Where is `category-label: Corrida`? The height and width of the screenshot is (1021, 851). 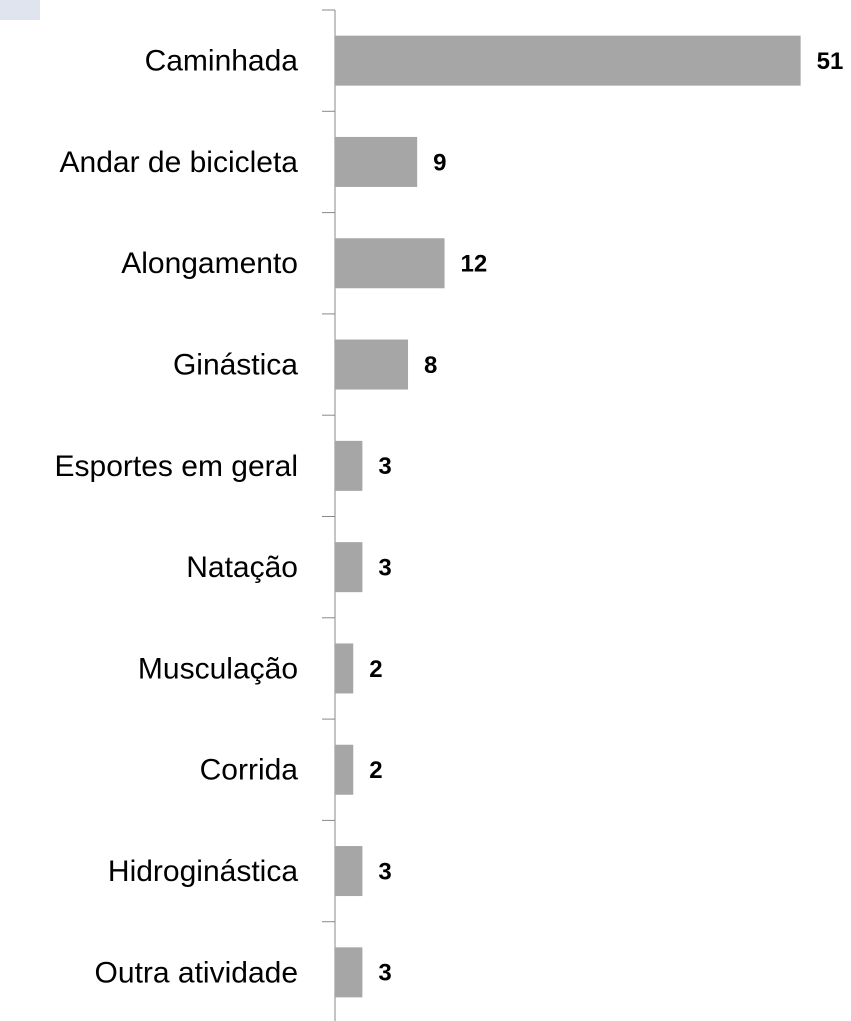
category-label: Corrida is located at coordinates (249, 770).